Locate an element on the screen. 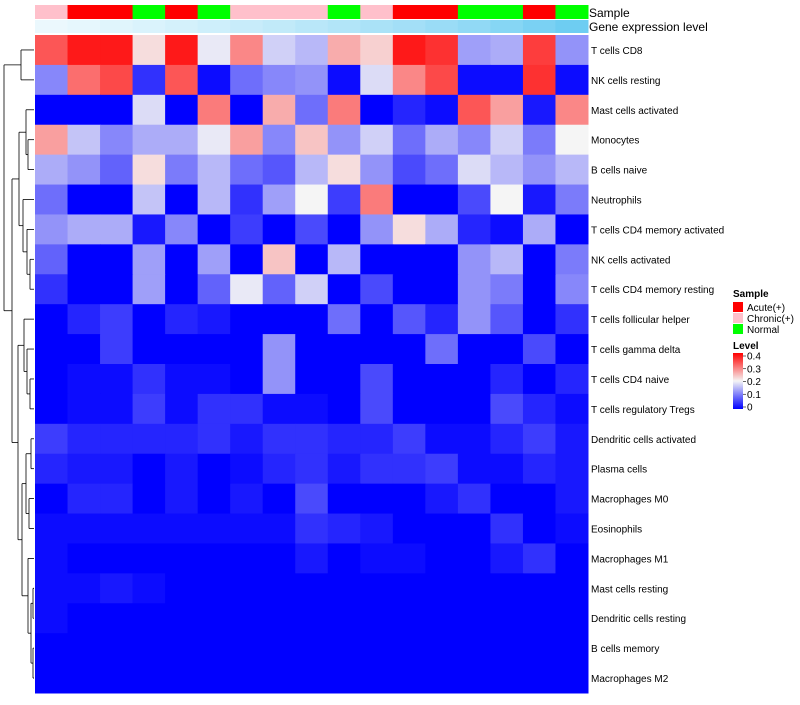 This screenshot has width=800, height=705. row-label: Macrophages M2 is located at coordinates (630, 679).